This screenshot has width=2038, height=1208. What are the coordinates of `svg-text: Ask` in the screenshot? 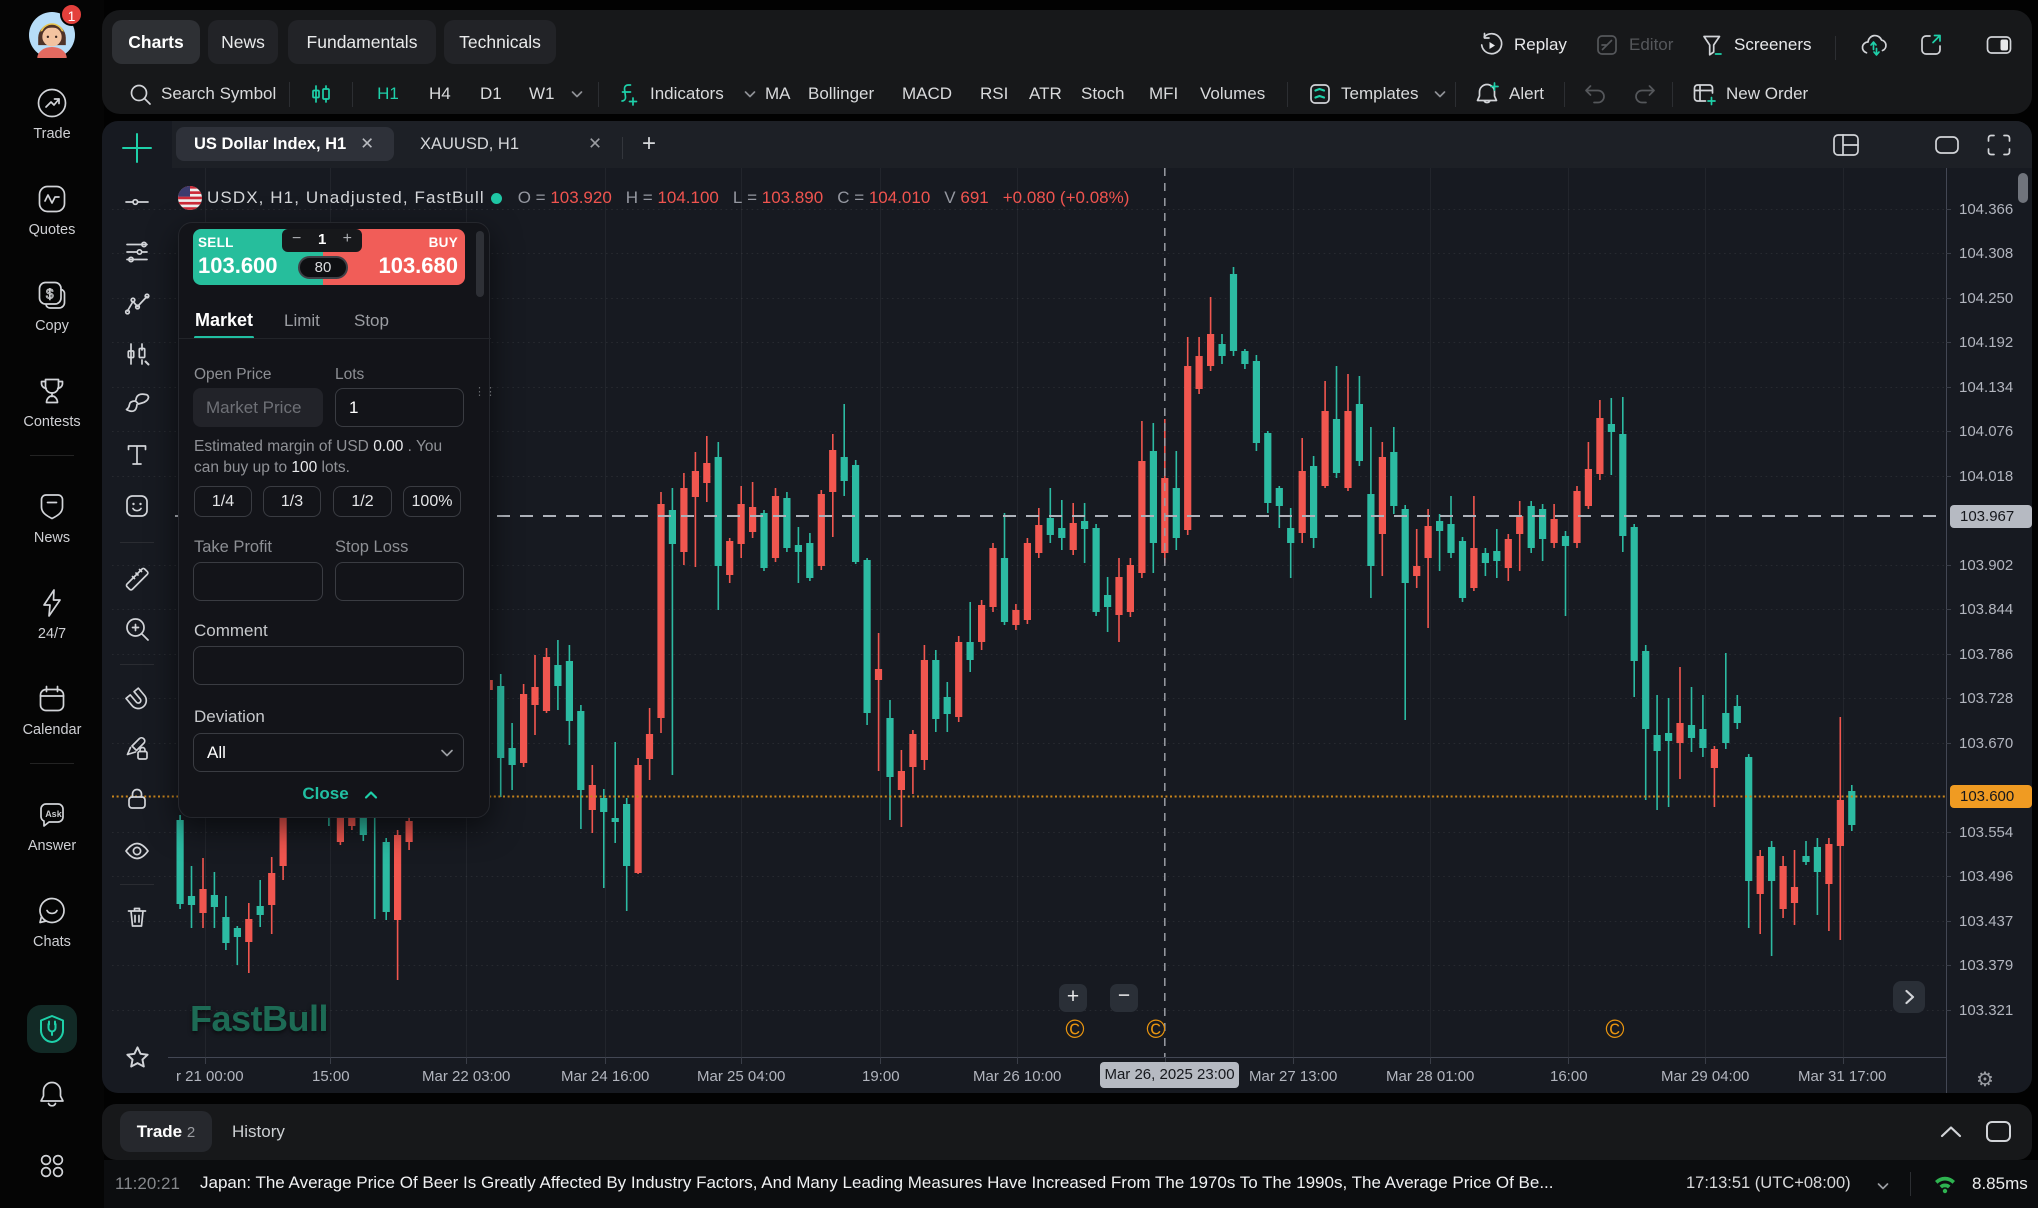 It's located at (54, 814).